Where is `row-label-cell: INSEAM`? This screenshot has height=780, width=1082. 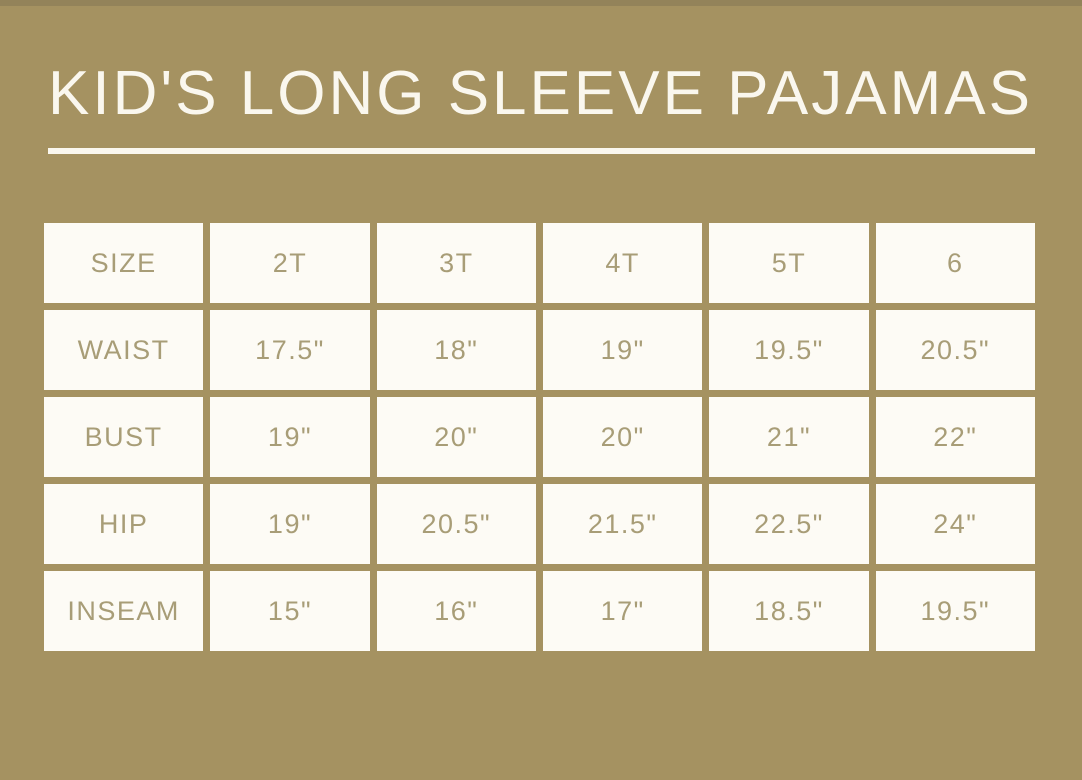 row-label-cell: INSEAM is located at coordinates (124, 611).